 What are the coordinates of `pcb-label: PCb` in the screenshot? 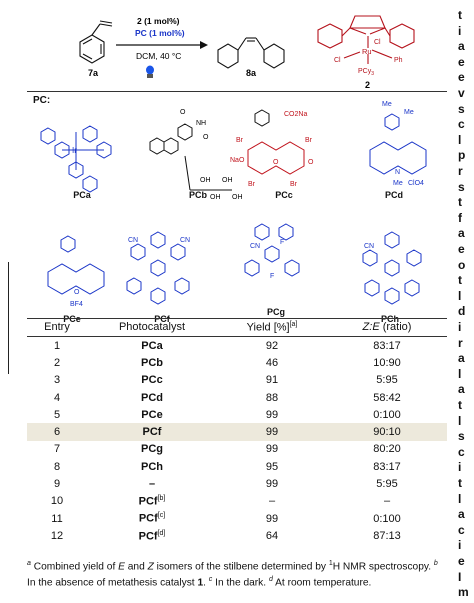 It's located at (198, 195).